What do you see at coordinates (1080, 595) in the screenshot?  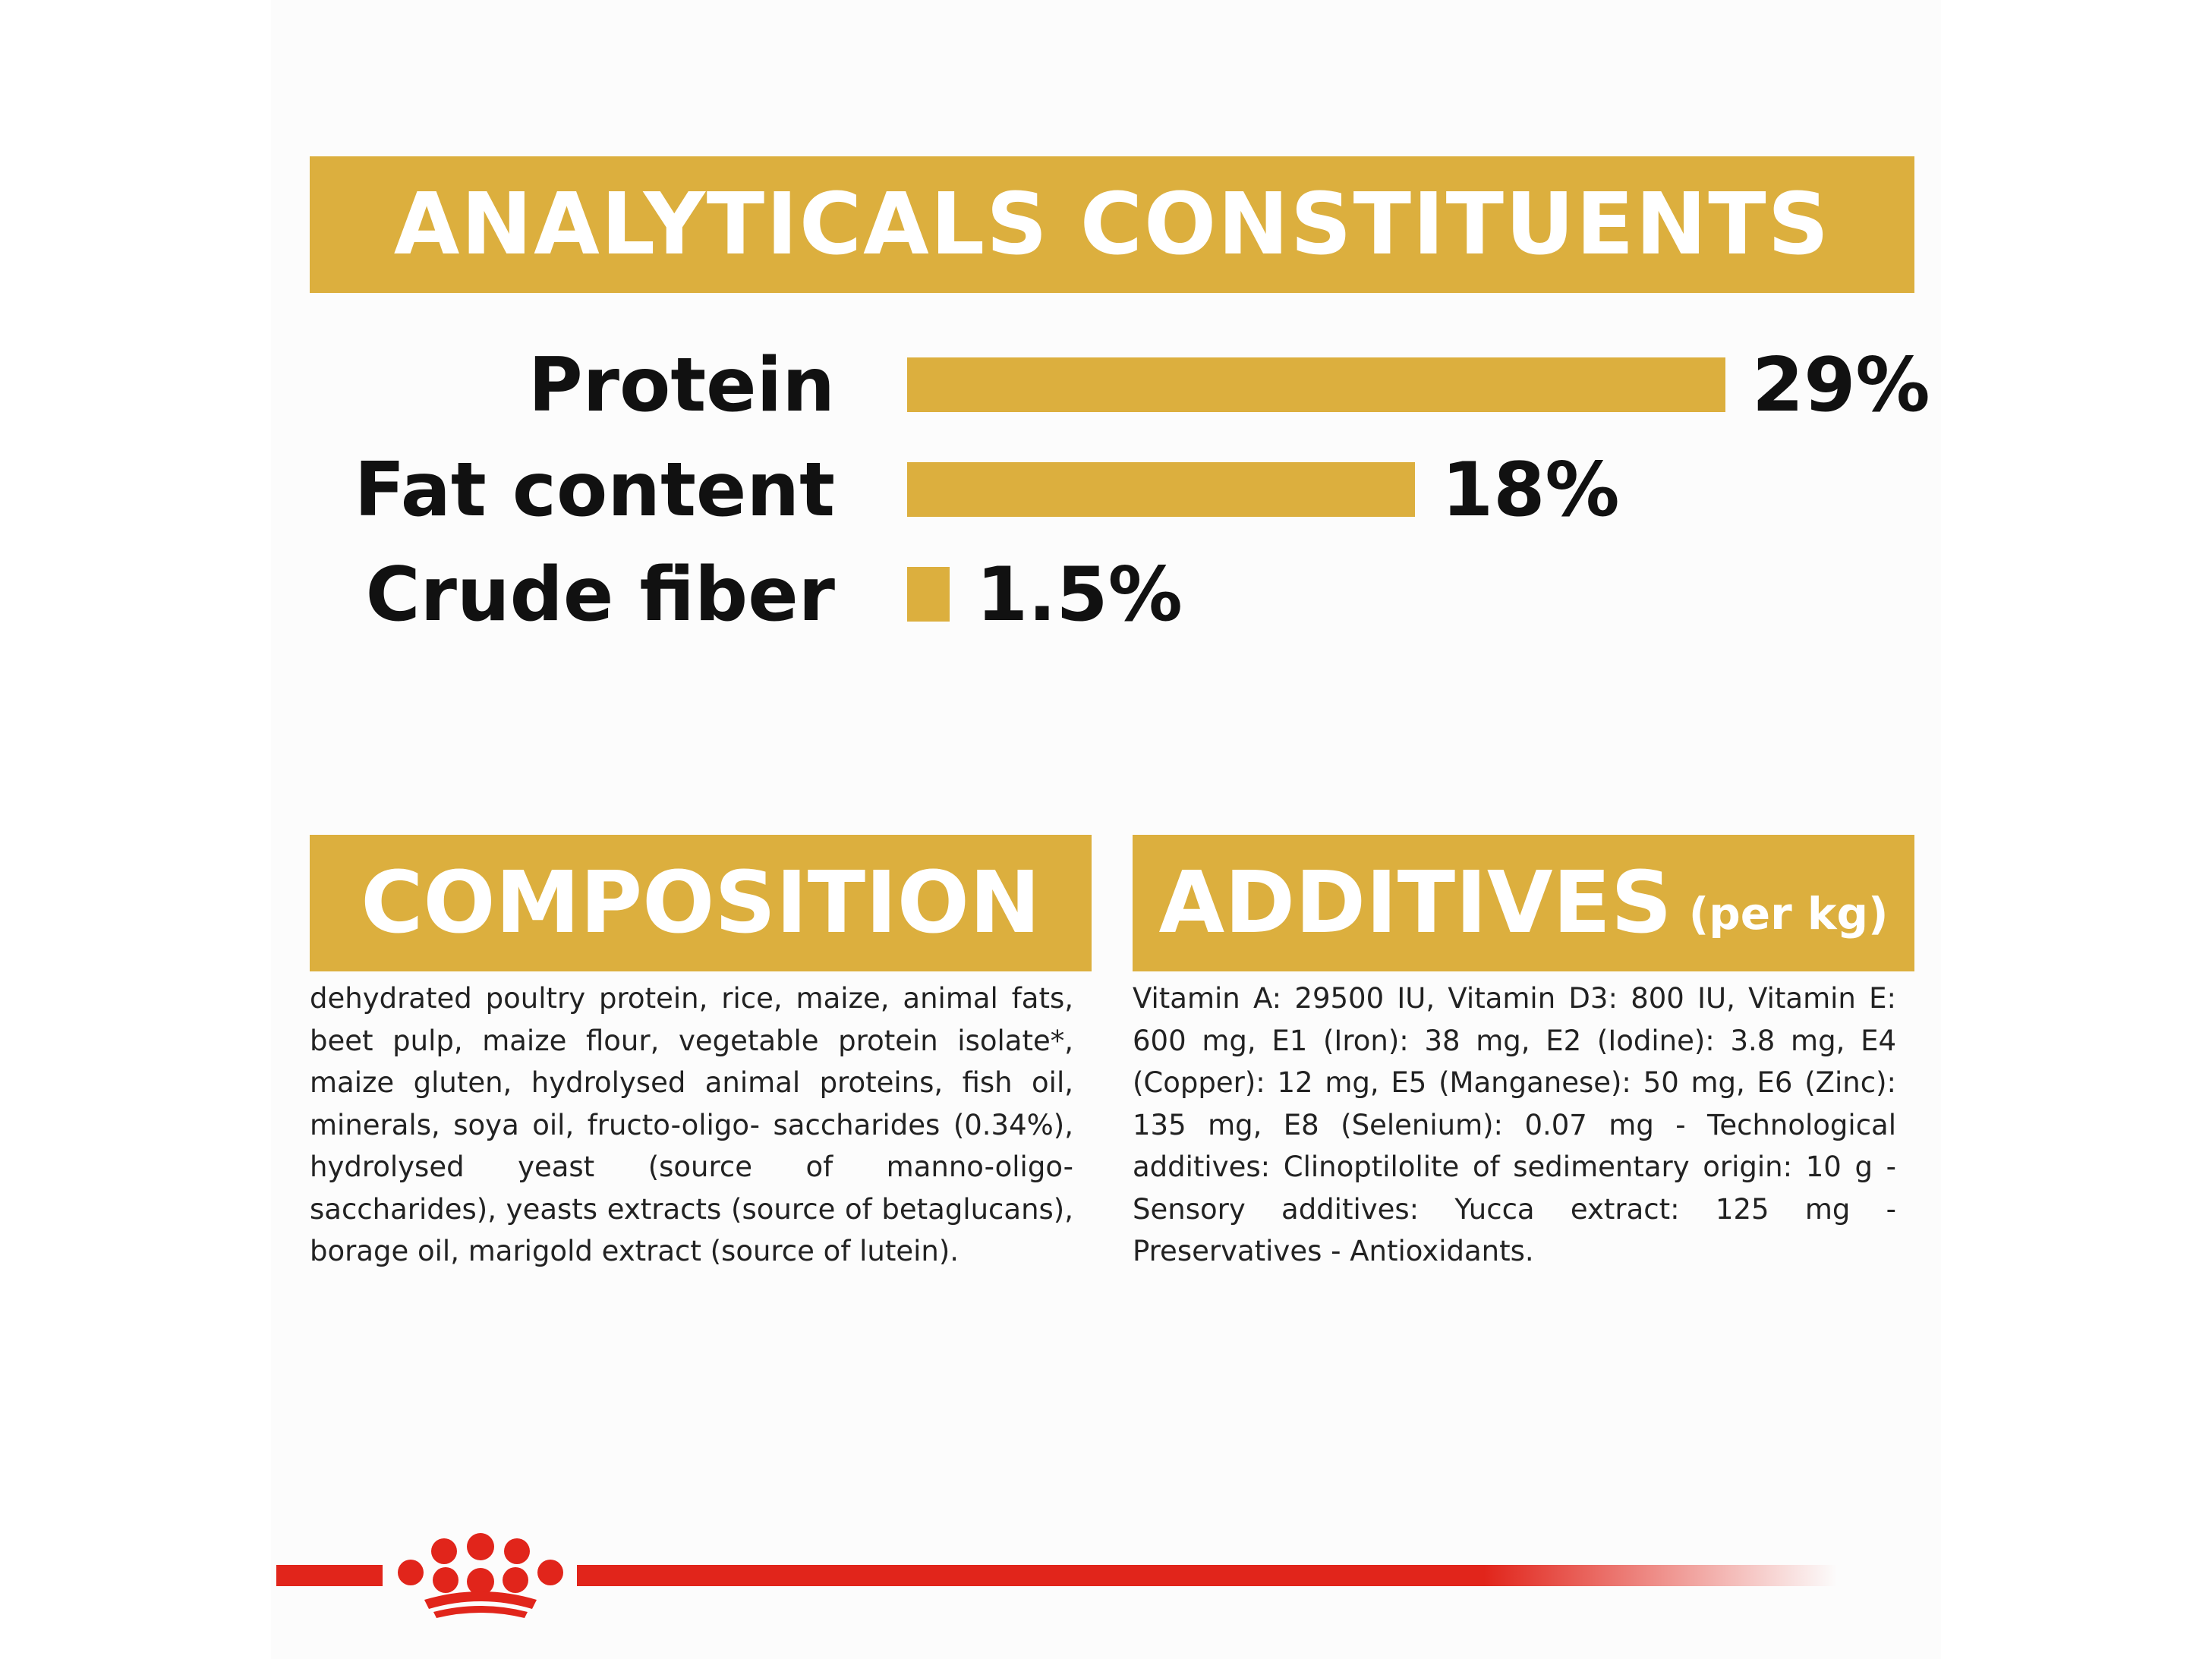 I see `bar-value-crude-fiber: 1.5%` at bounding box center [1080, 595].